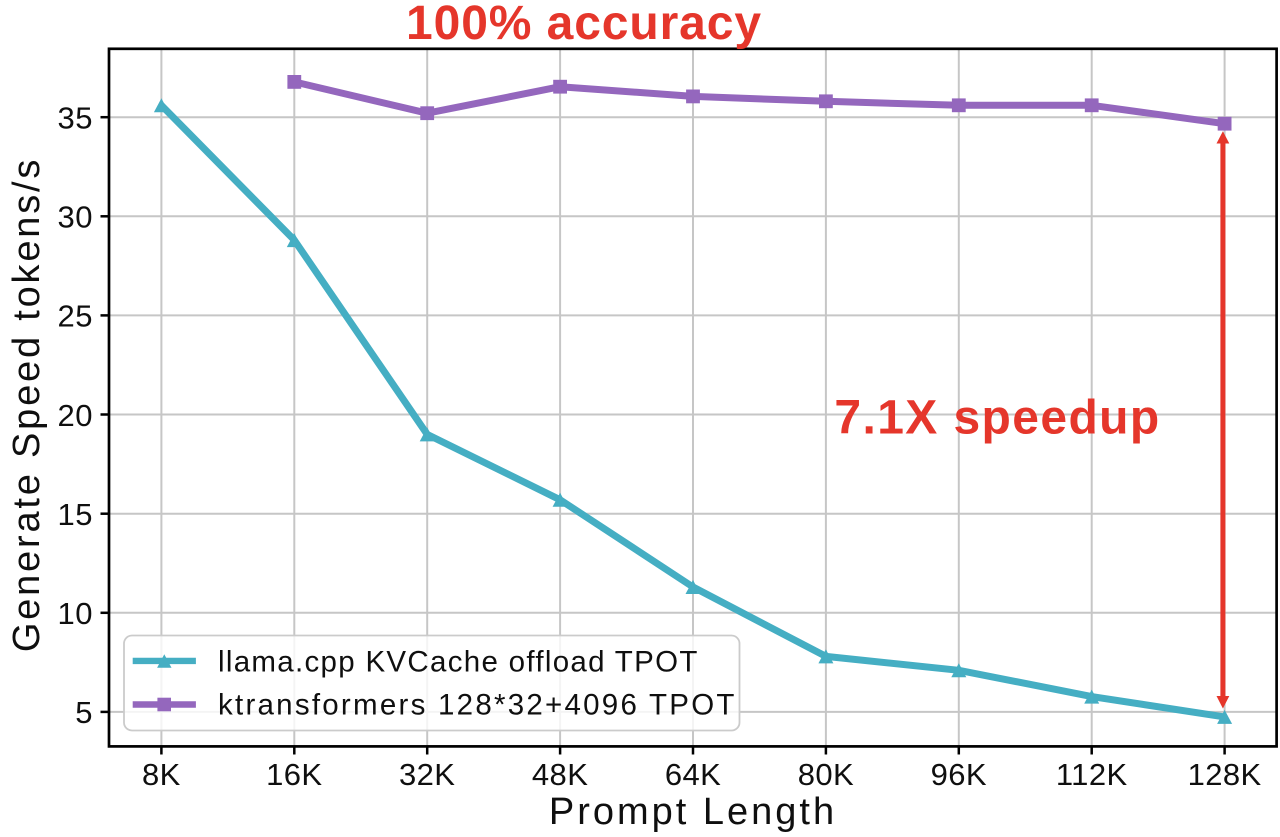  What do you see at coordinates (477, 704) in the screenshot?
I see `svg-text: ktransformers 128*32+4096 TPOT` at bounding box center [477, 704].